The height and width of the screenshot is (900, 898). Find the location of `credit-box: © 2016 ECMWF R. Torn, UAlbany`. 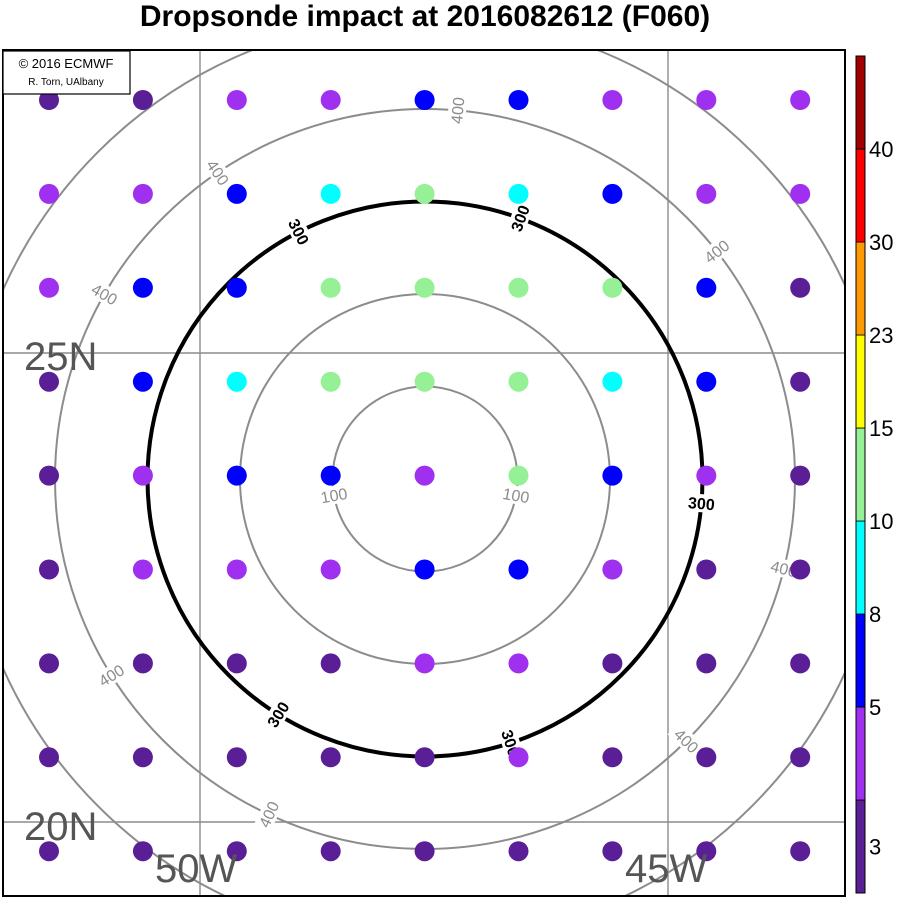

credit-box: © 2016 ECMWF R. Torn, UAlbany is located at coordinates (66, 72).